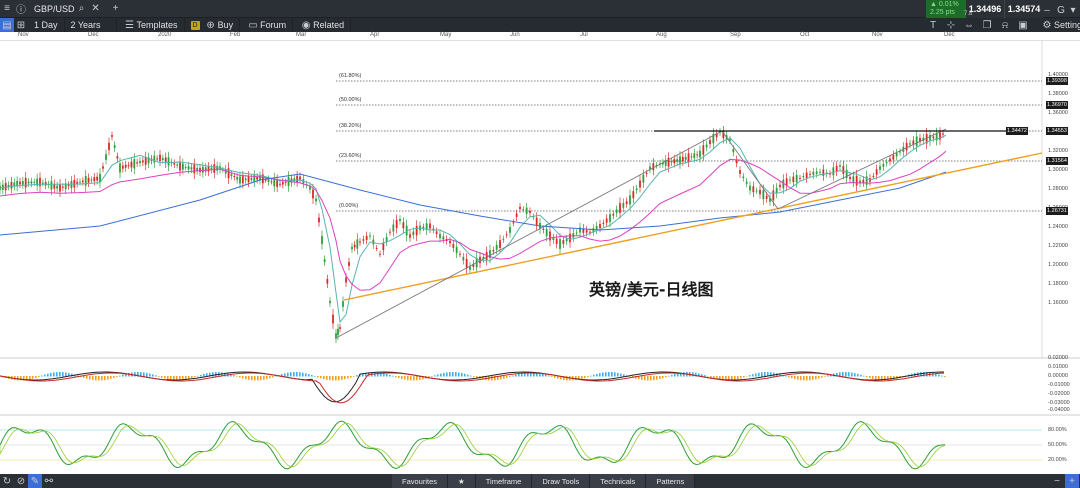 This screenshot has height=488, width=1080. What do you see at coordinates (987, 25) in the screenshot?
I see `copy-icon: ❐` at bounding box center [987, 25].